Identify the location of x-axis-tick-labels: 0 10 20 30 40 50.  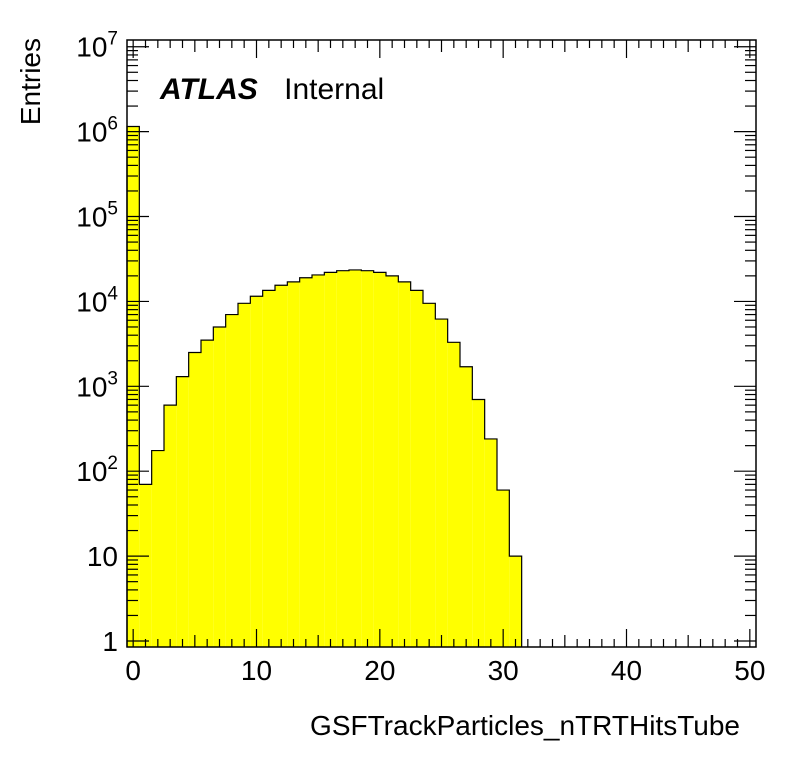
(445, 670).